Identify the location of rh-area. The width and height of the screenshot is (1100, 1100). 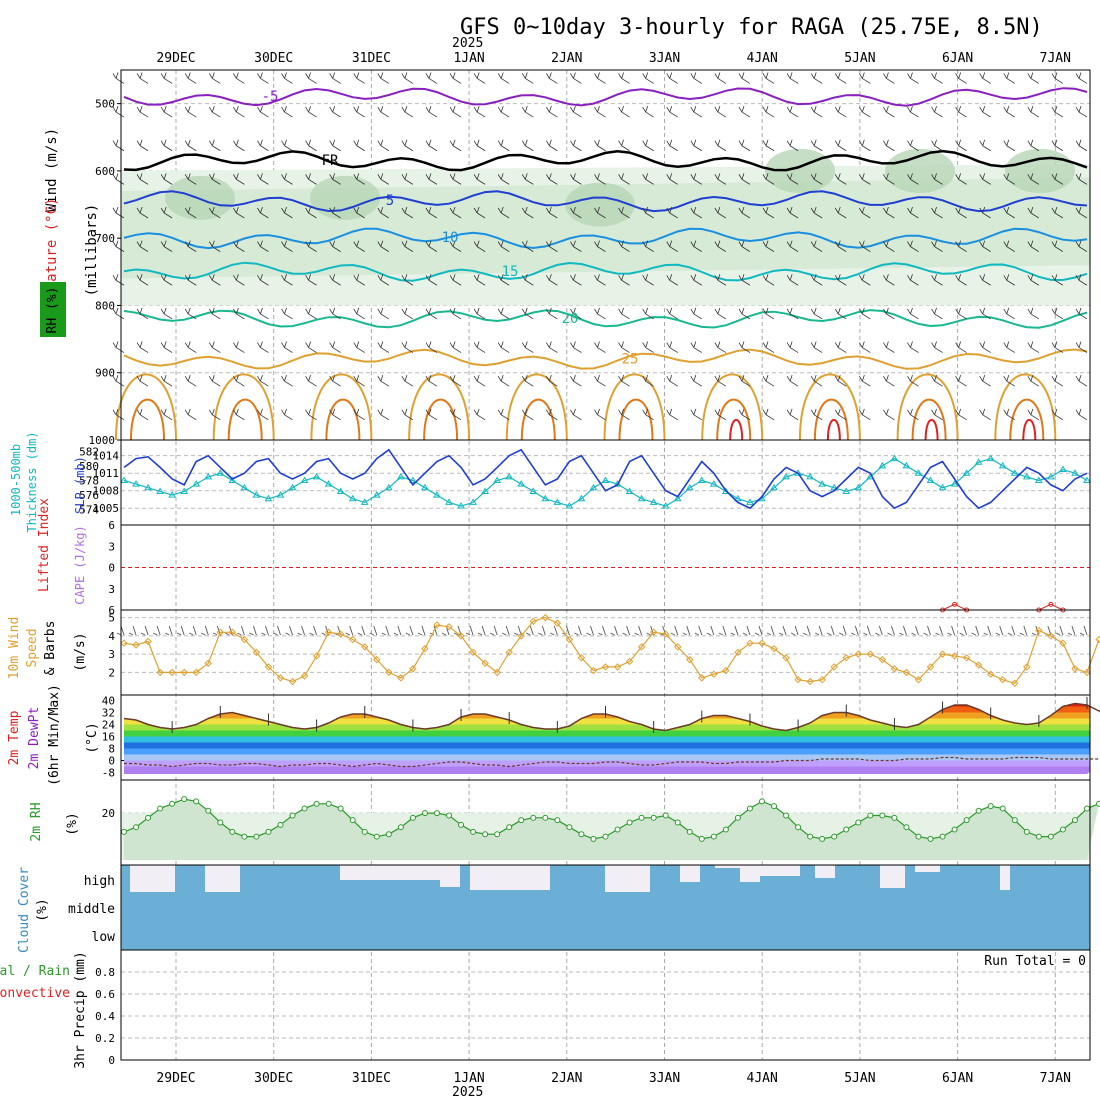
(611, 829).